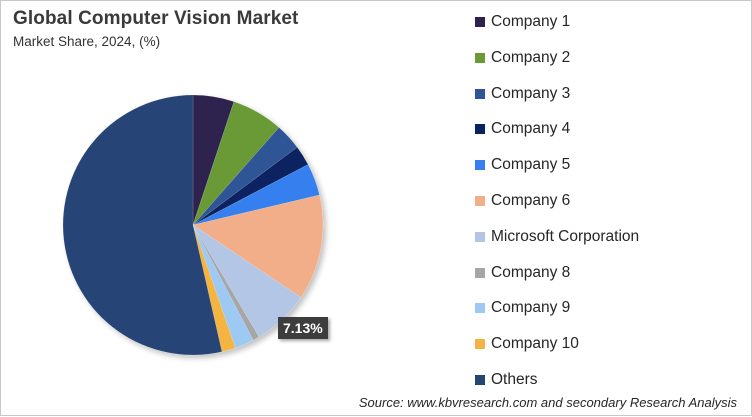 This screenshot has width=752, height=417. I want to click on legend-item-company-6: Company 6, so click(522, 201).